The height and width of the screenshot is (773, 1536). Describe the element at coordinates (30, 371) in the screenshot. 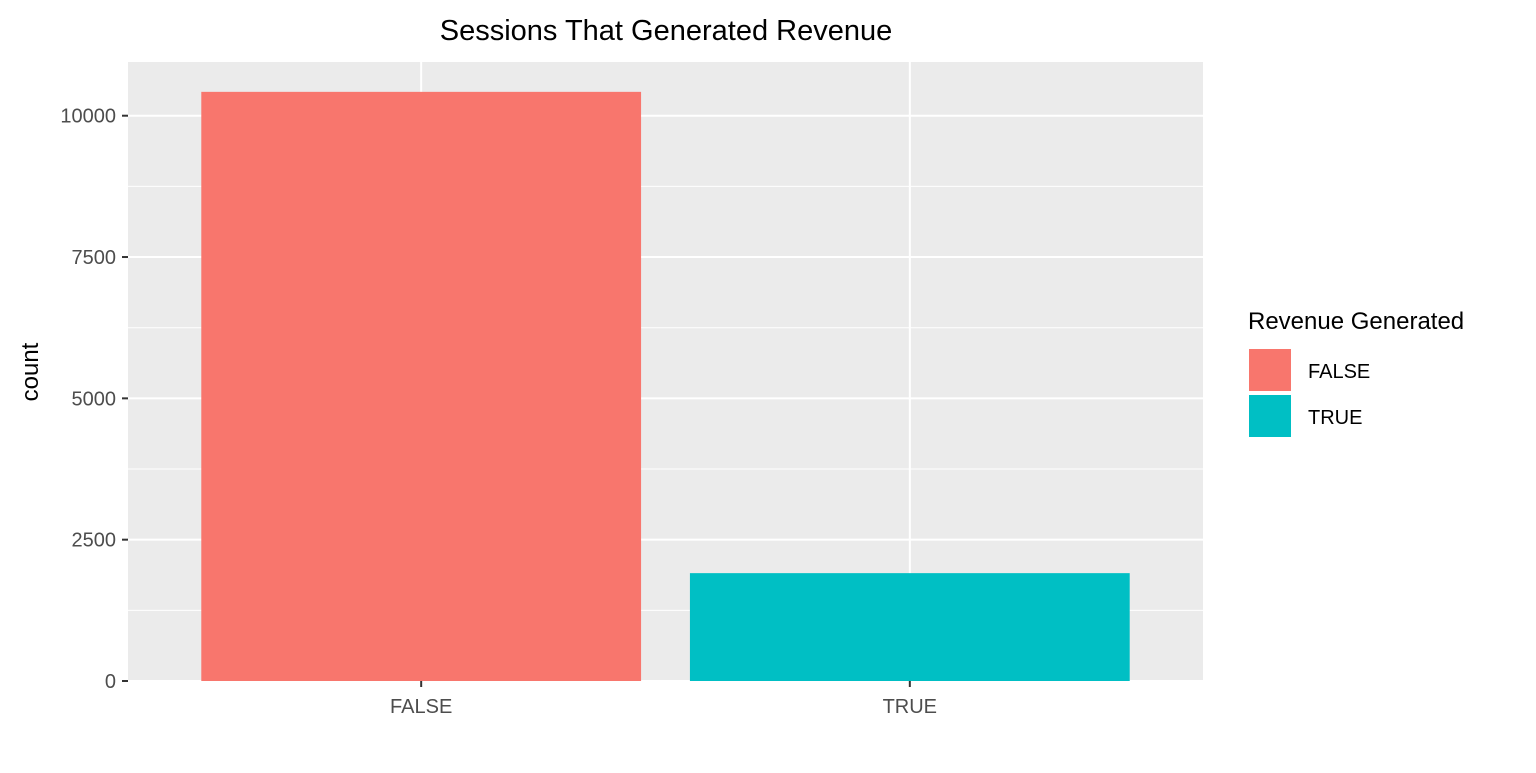

I see `y-axis-title: count` at that location.